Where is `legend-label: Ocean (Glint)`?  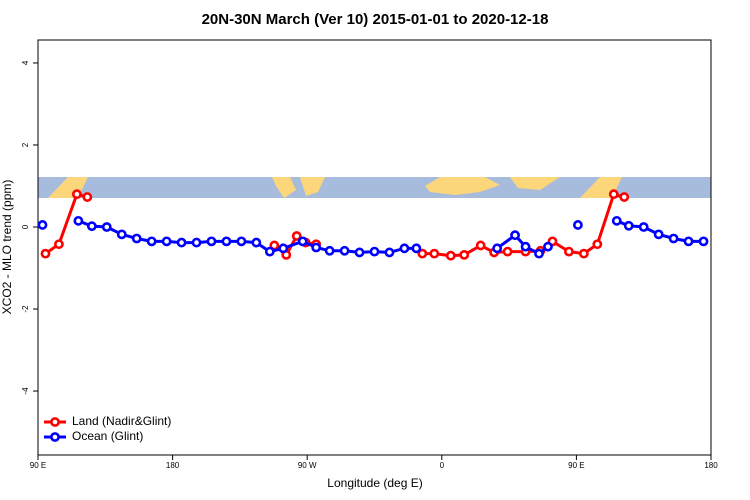
legend-label: Ocean (Glint) is located at coordinates (107, 436).